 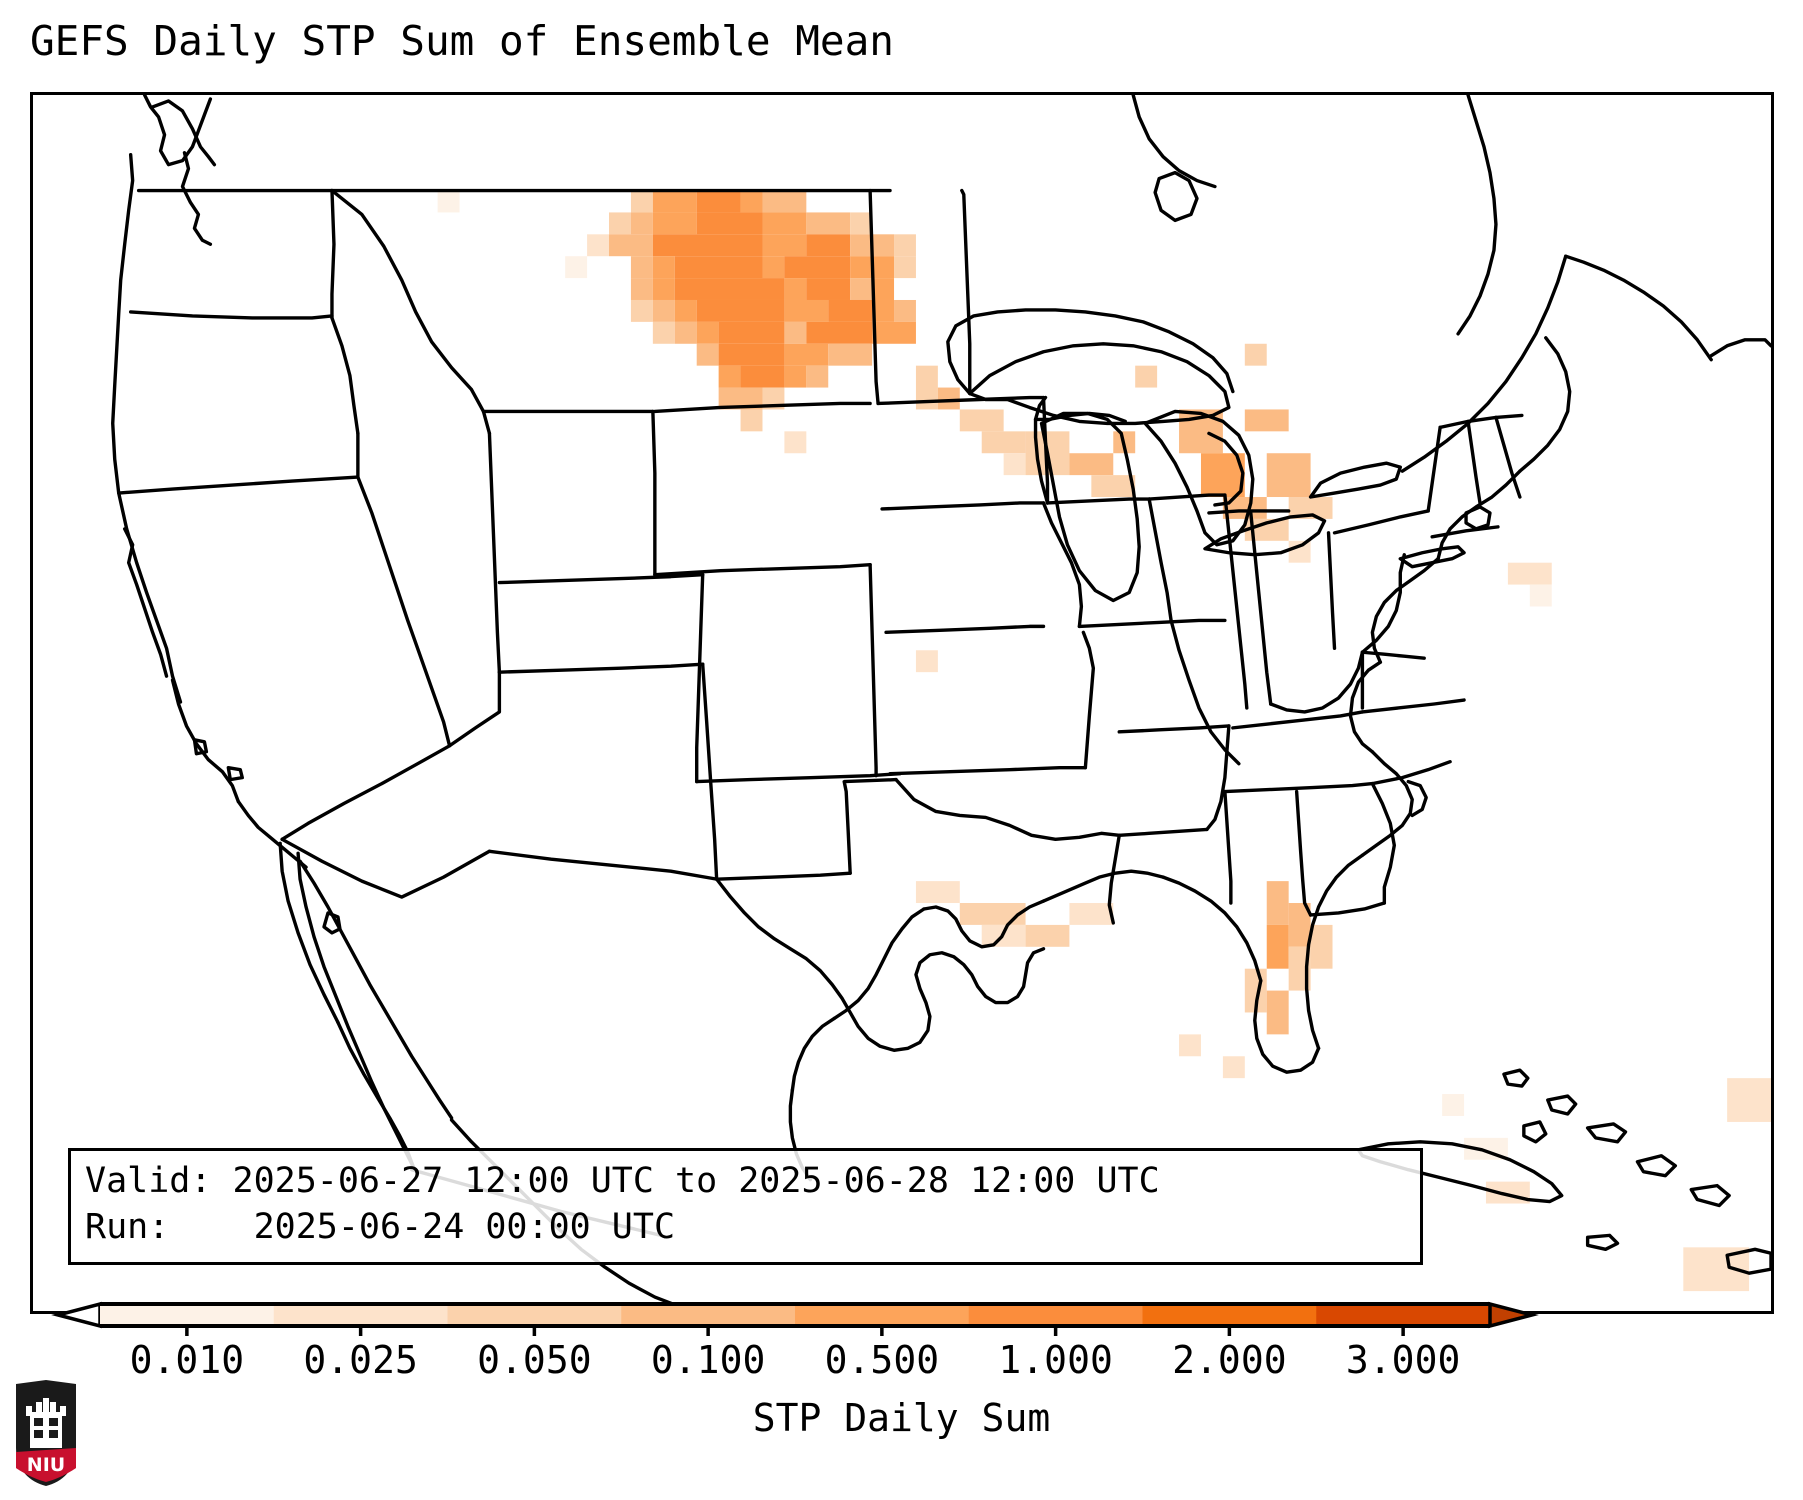 I want to click on border-ne-ks, so click(x=965, y=629).